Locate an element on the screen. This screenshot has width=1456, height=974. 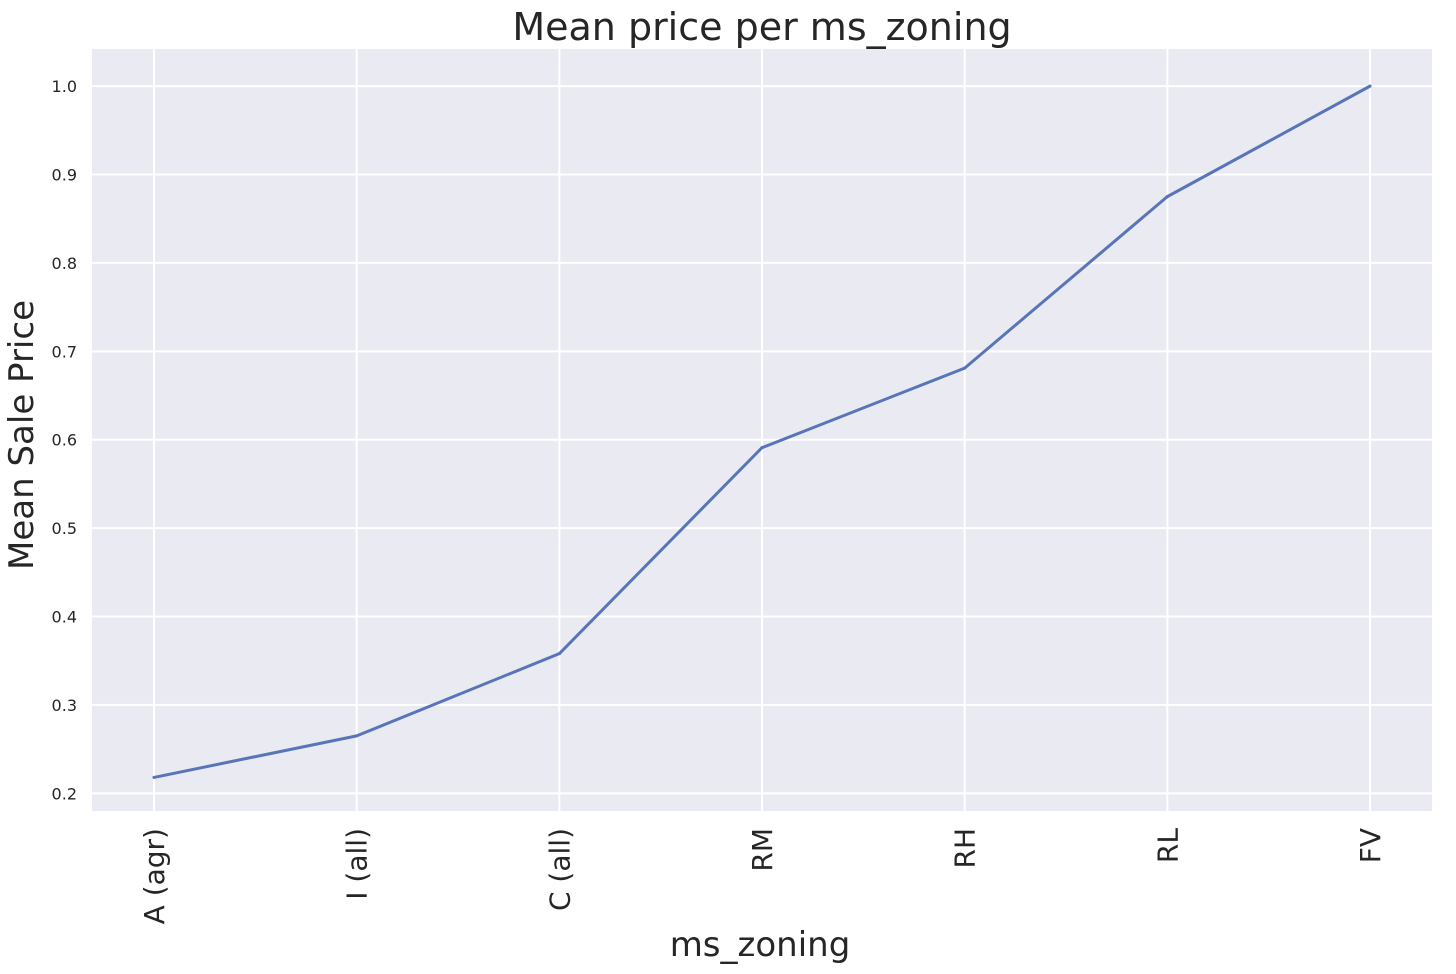
x-tick-label: RM is located at coordinates (762, 850).